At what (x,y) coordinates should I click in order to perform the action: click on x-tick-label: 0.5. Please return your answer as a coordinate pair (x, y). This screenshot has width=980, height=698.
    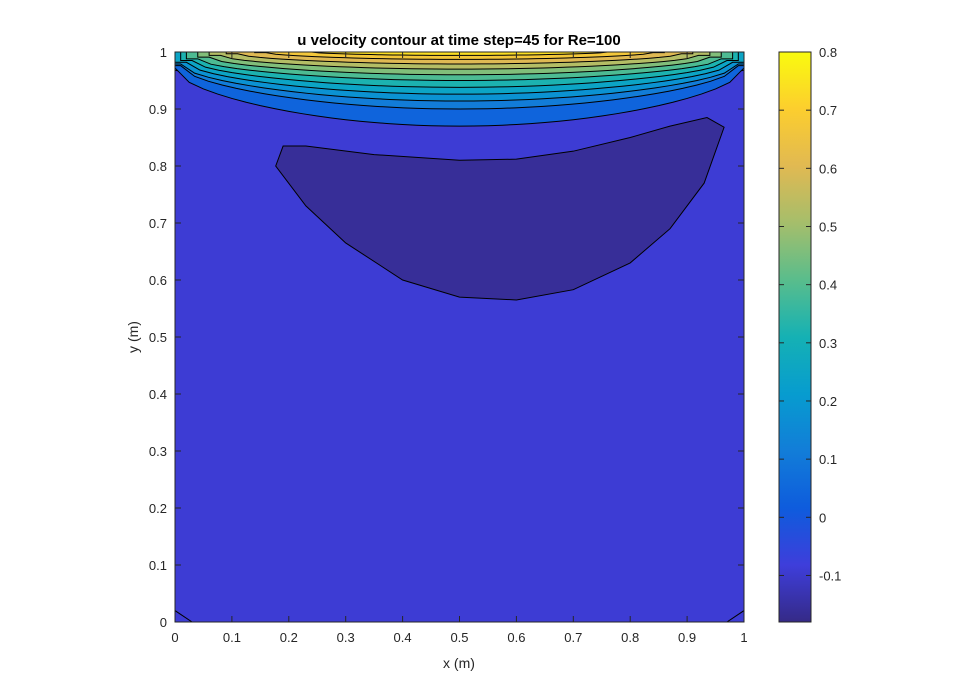
    Looking at the image, I should click on (459, 637).